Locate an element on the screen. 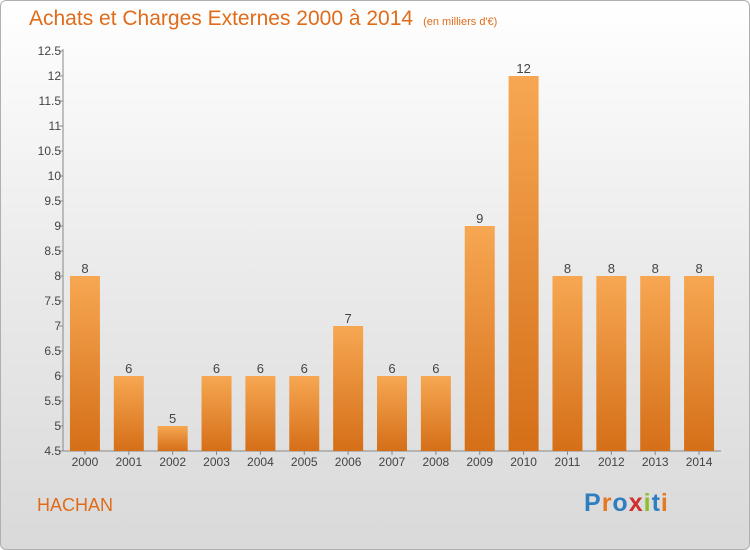  logo-letter: r is located at coordinates (607, 503).